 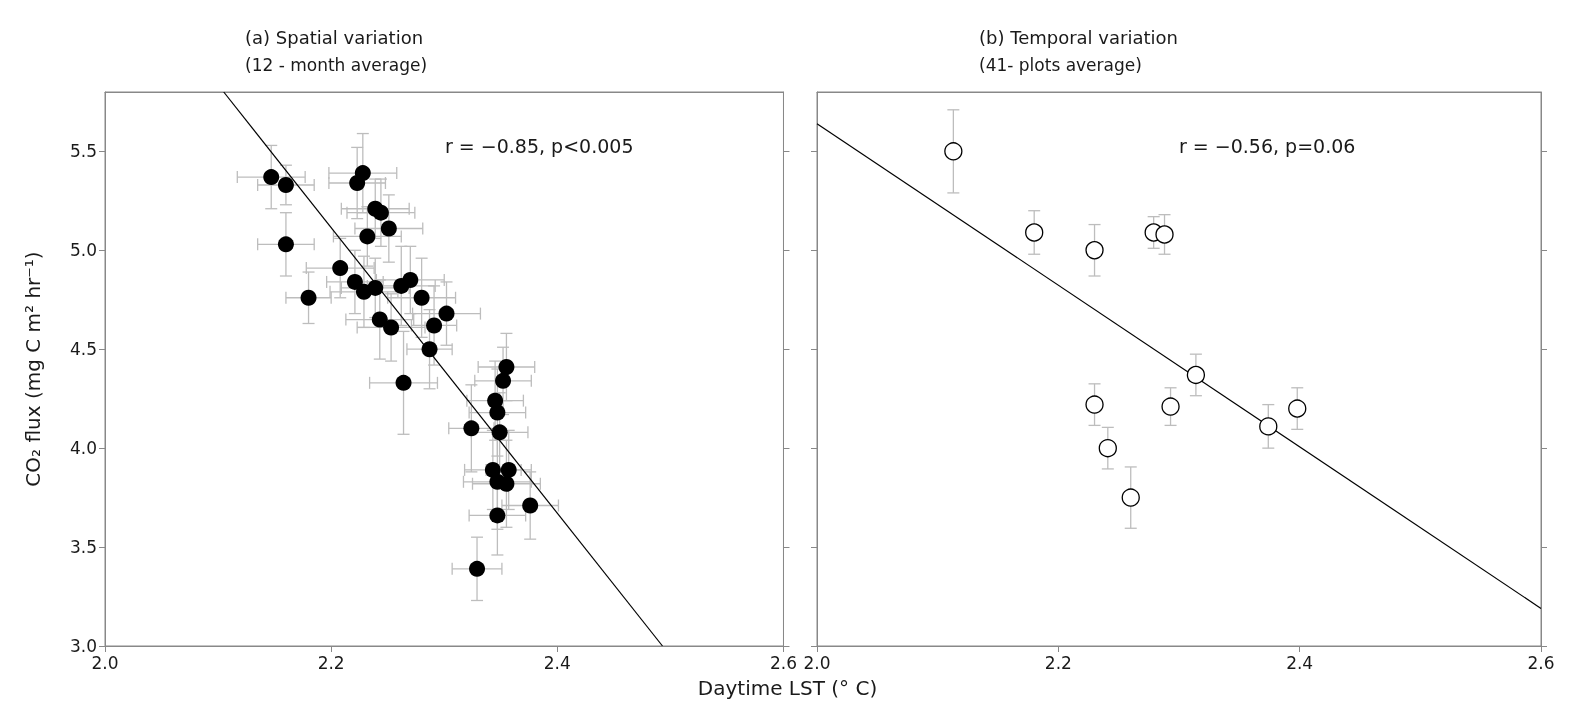 I want to click on chart-title: (a) Spatial variation, so click(x=334, y=37).